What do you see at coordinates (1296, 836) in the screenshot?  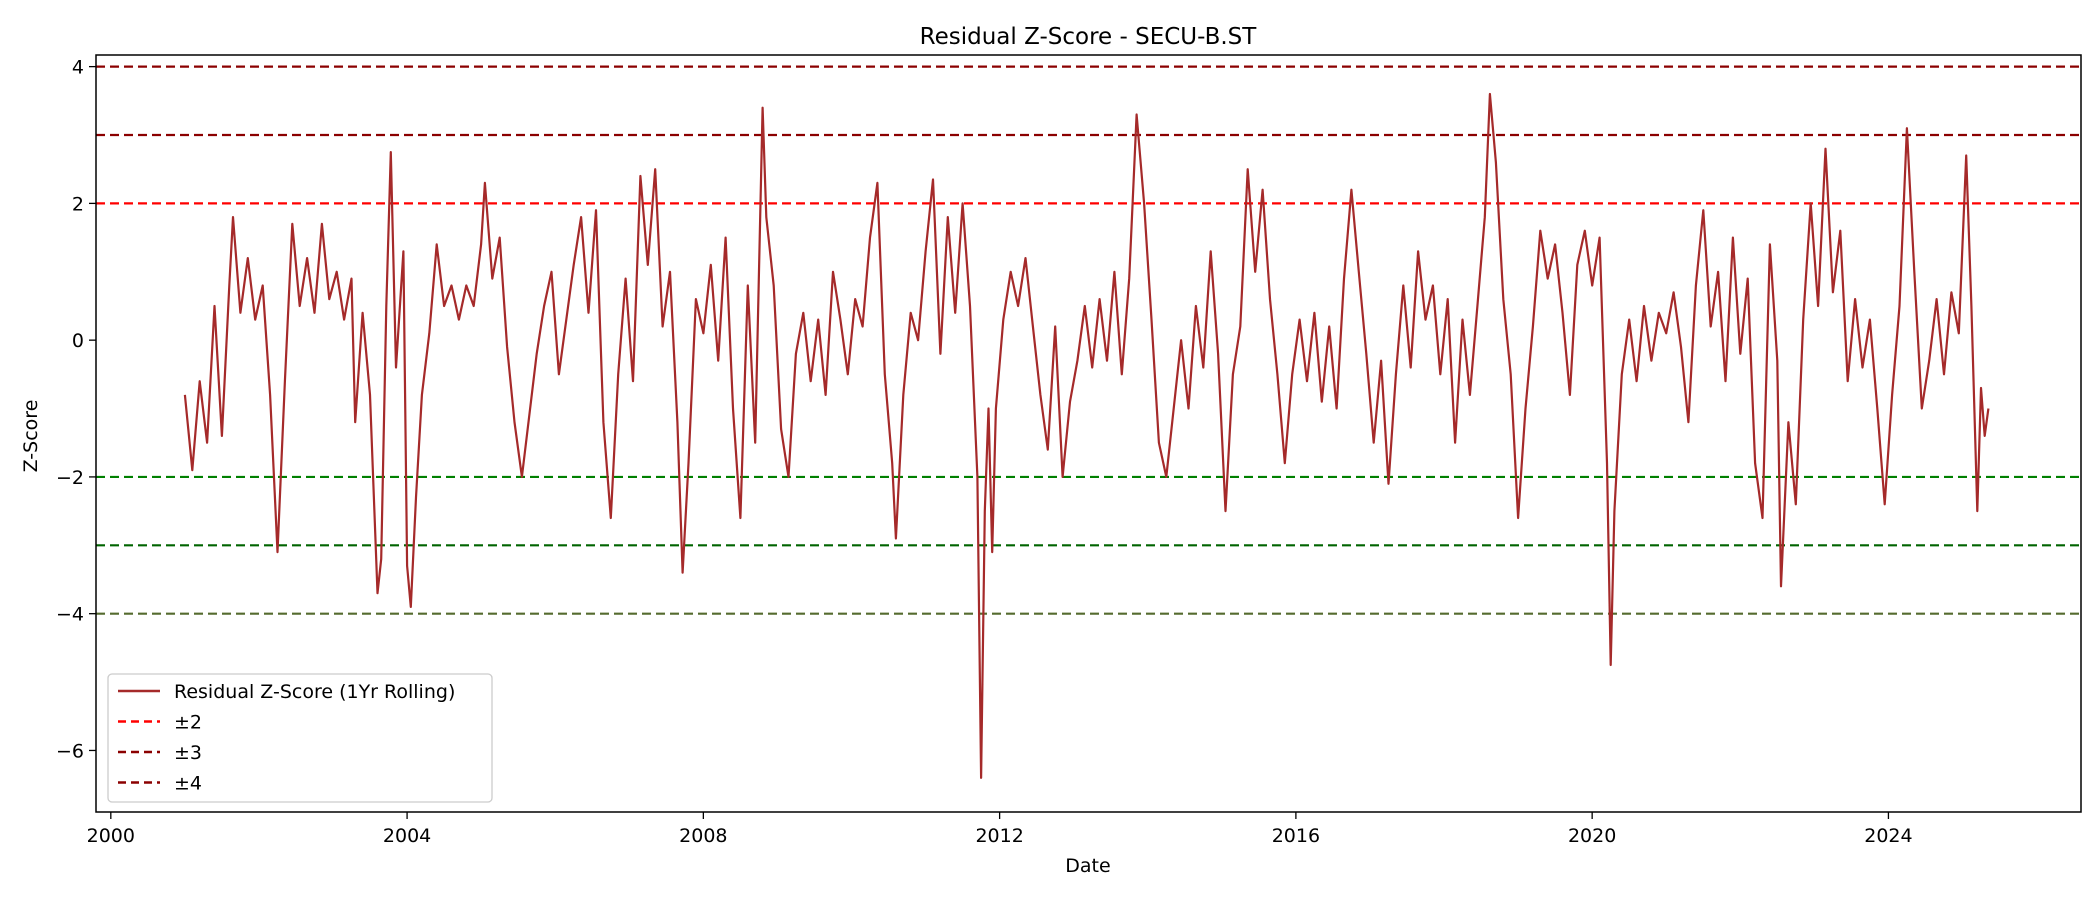 I see `x-tick-label: 2016` at bounding box center [1296, 836].